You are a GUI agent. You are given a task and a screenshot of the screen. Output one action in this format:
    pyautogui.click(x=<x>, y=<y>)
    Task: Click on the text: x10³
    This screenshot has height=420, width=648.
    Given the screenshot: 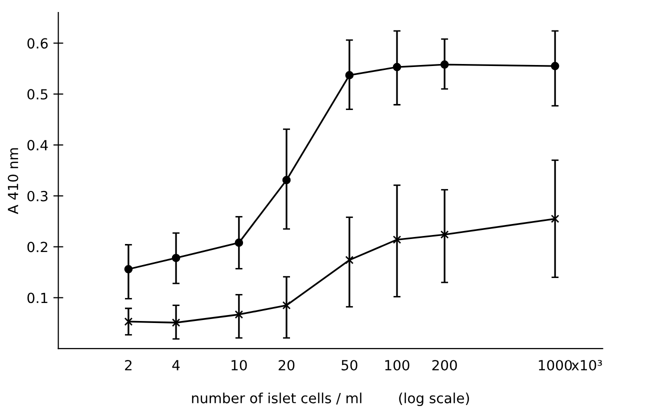 What is the action you would take?
    pyautogui.click(x=587, y=365)
    